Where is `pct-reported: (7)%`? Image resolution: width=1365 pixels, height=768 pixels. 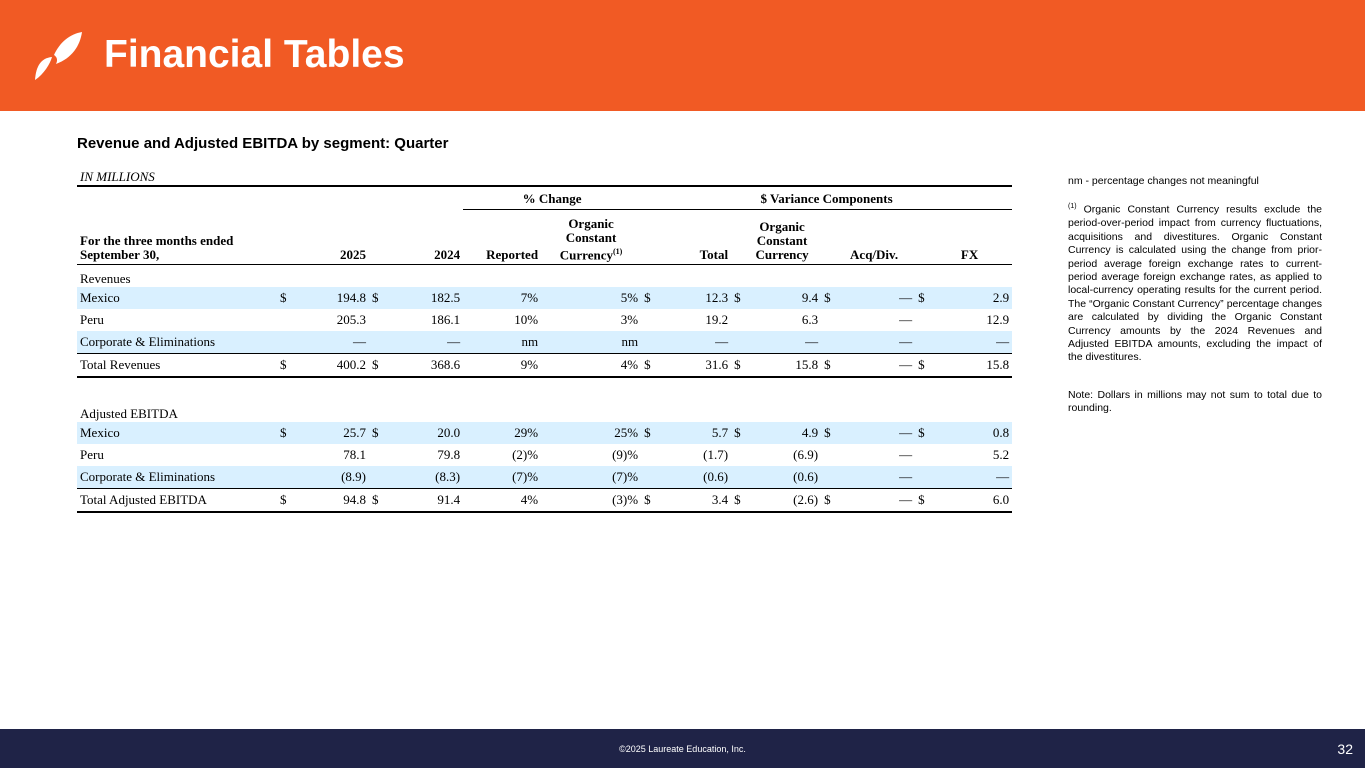
pct-reported: (7)% is located at coordinates (502, 477).